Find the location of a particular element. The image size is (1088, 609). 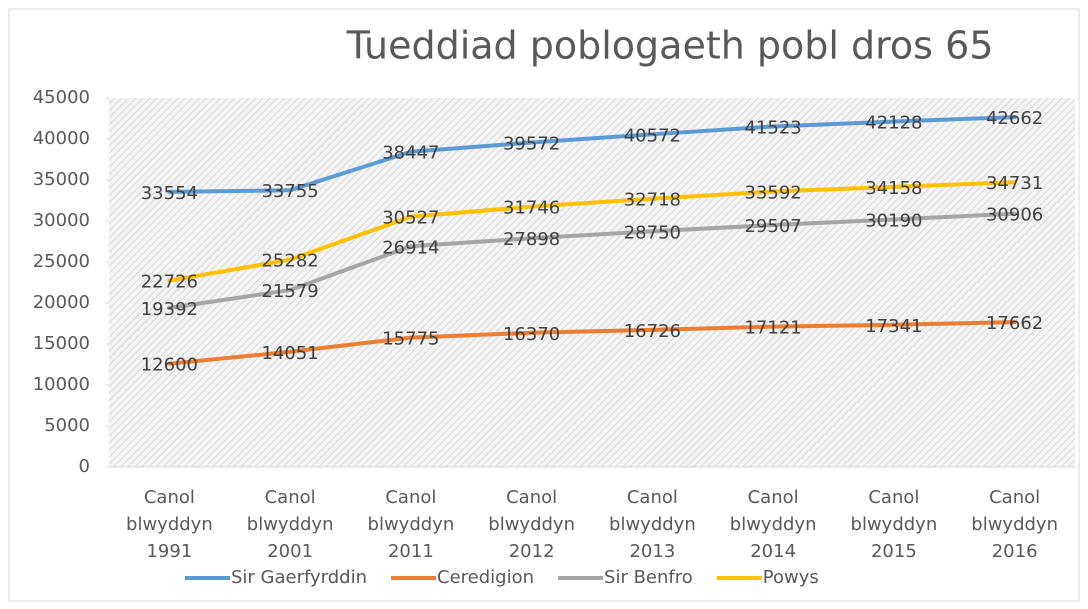

data-label: 42128 is located at coordinates (893, 123).